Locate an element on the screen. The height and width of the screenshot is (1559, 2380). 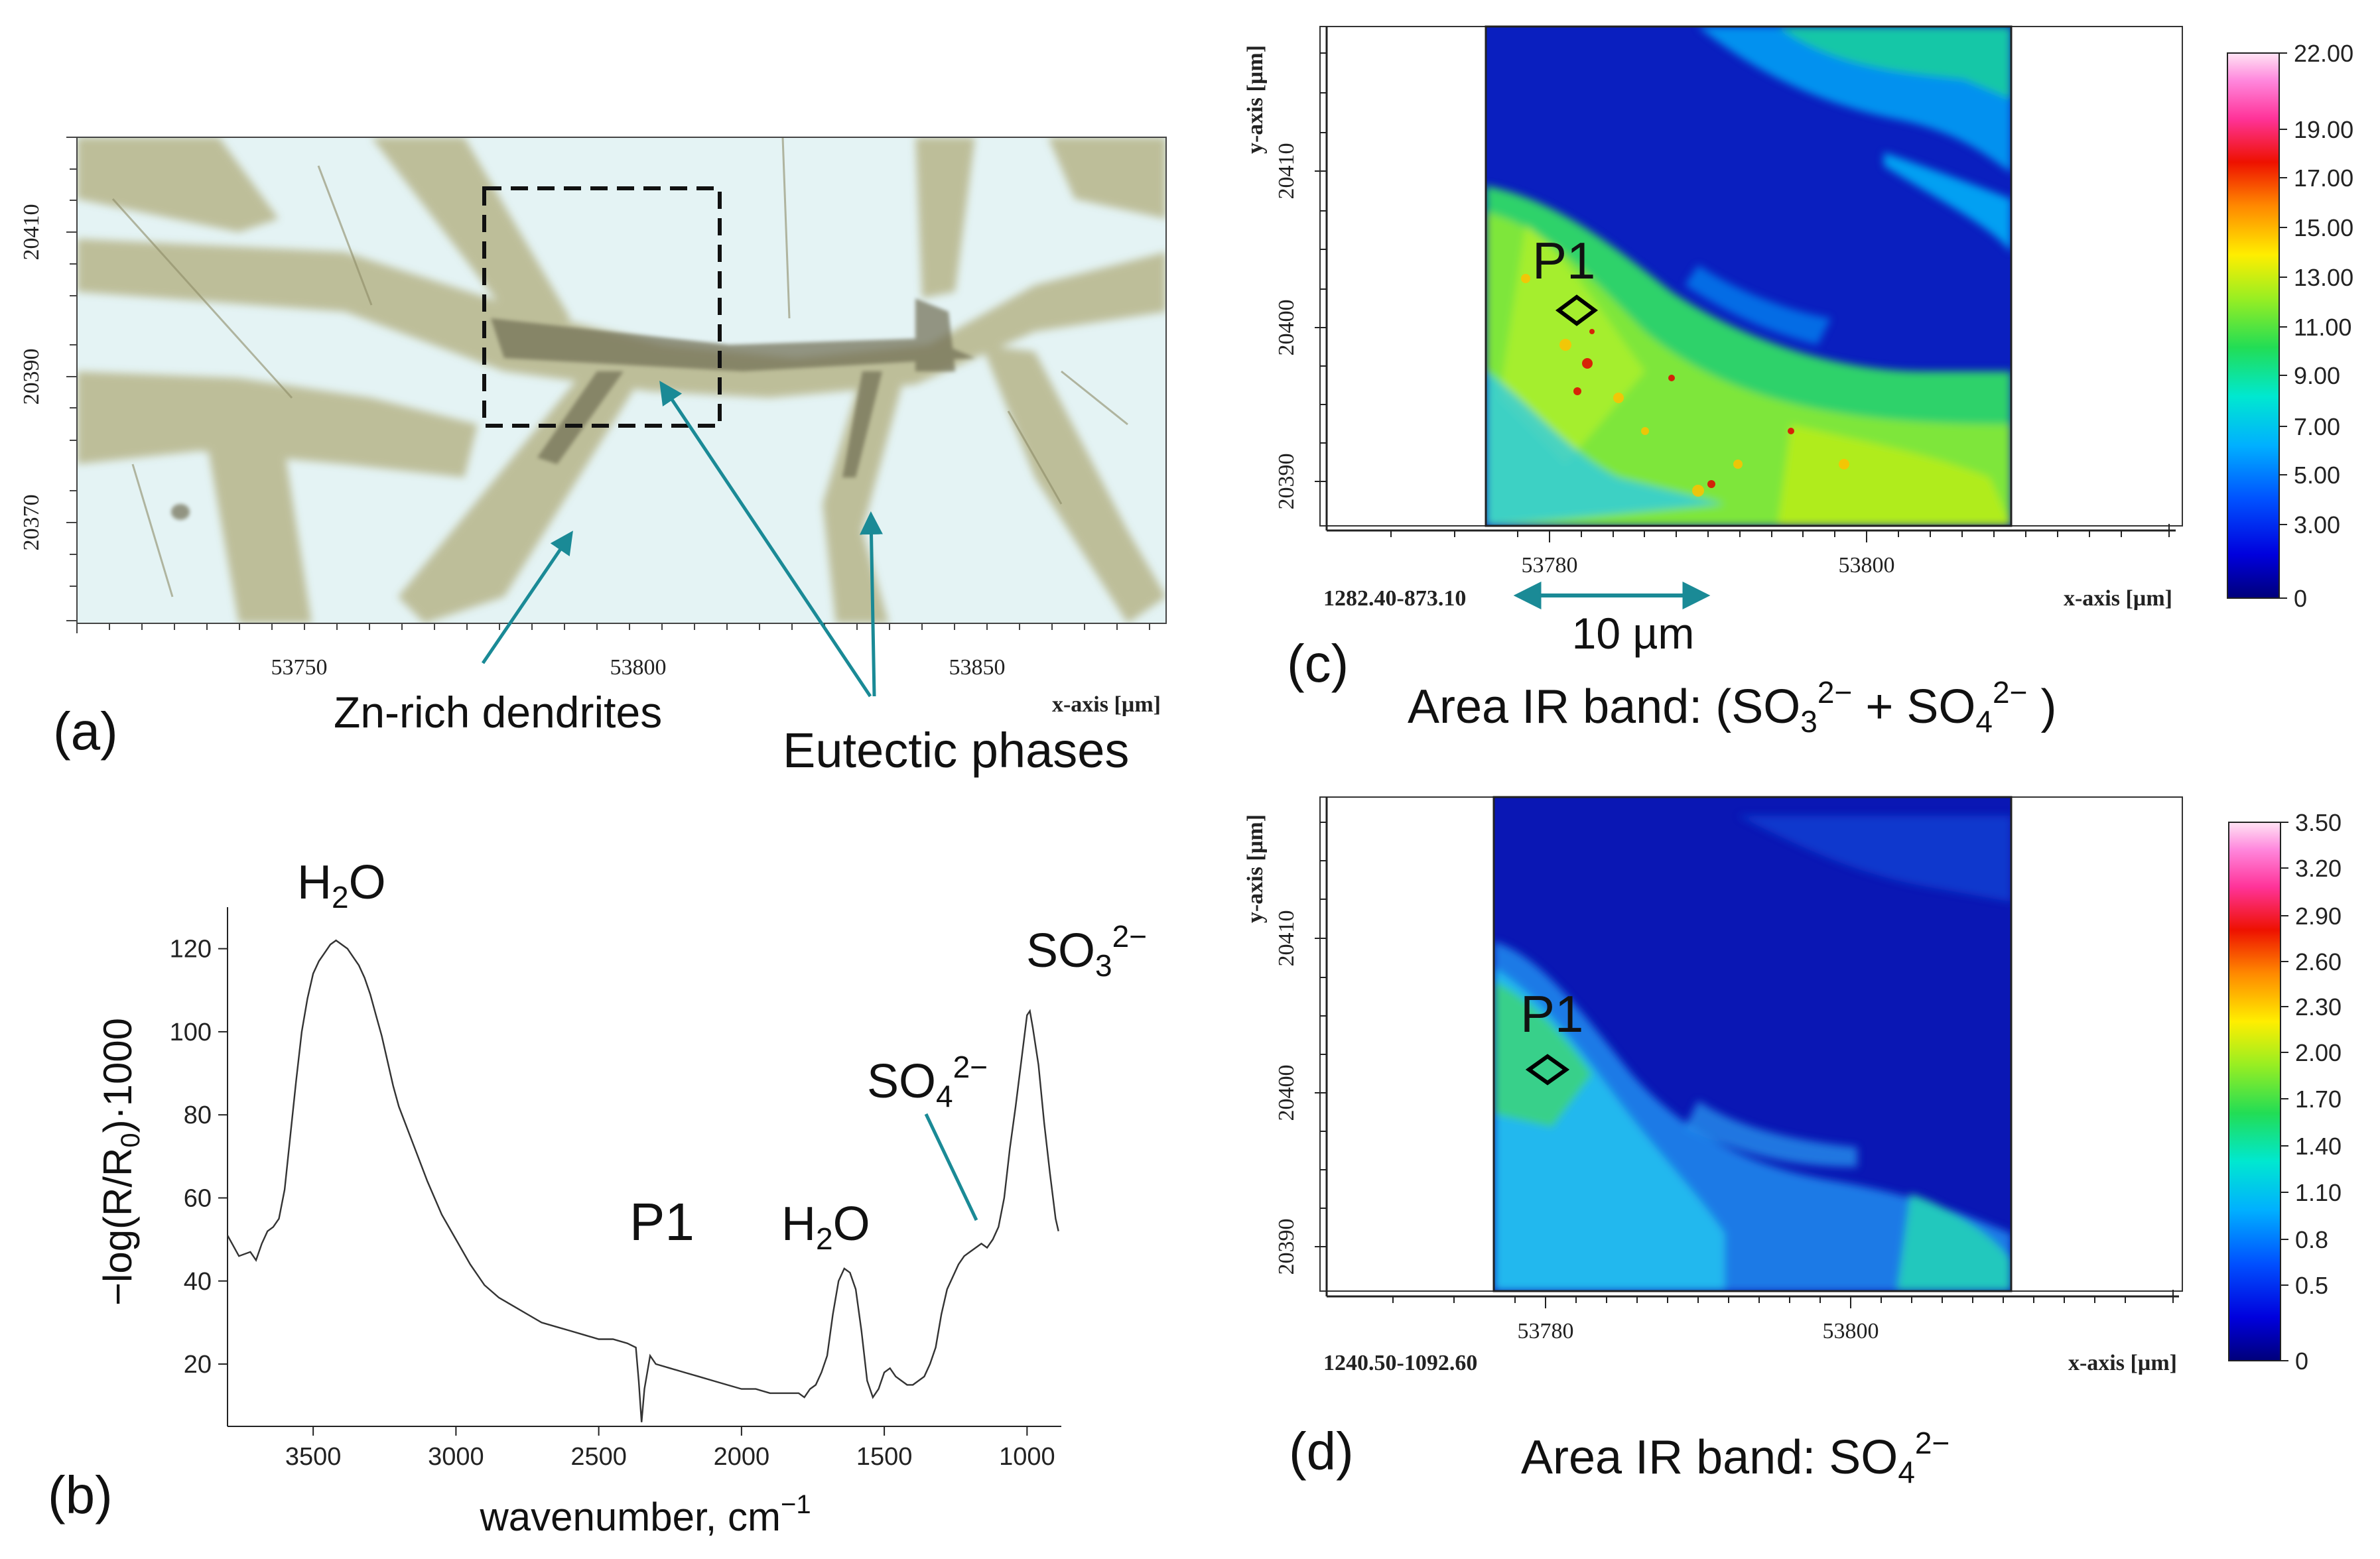
panel-a-minor-ticks is located at coordinates (608, 385).